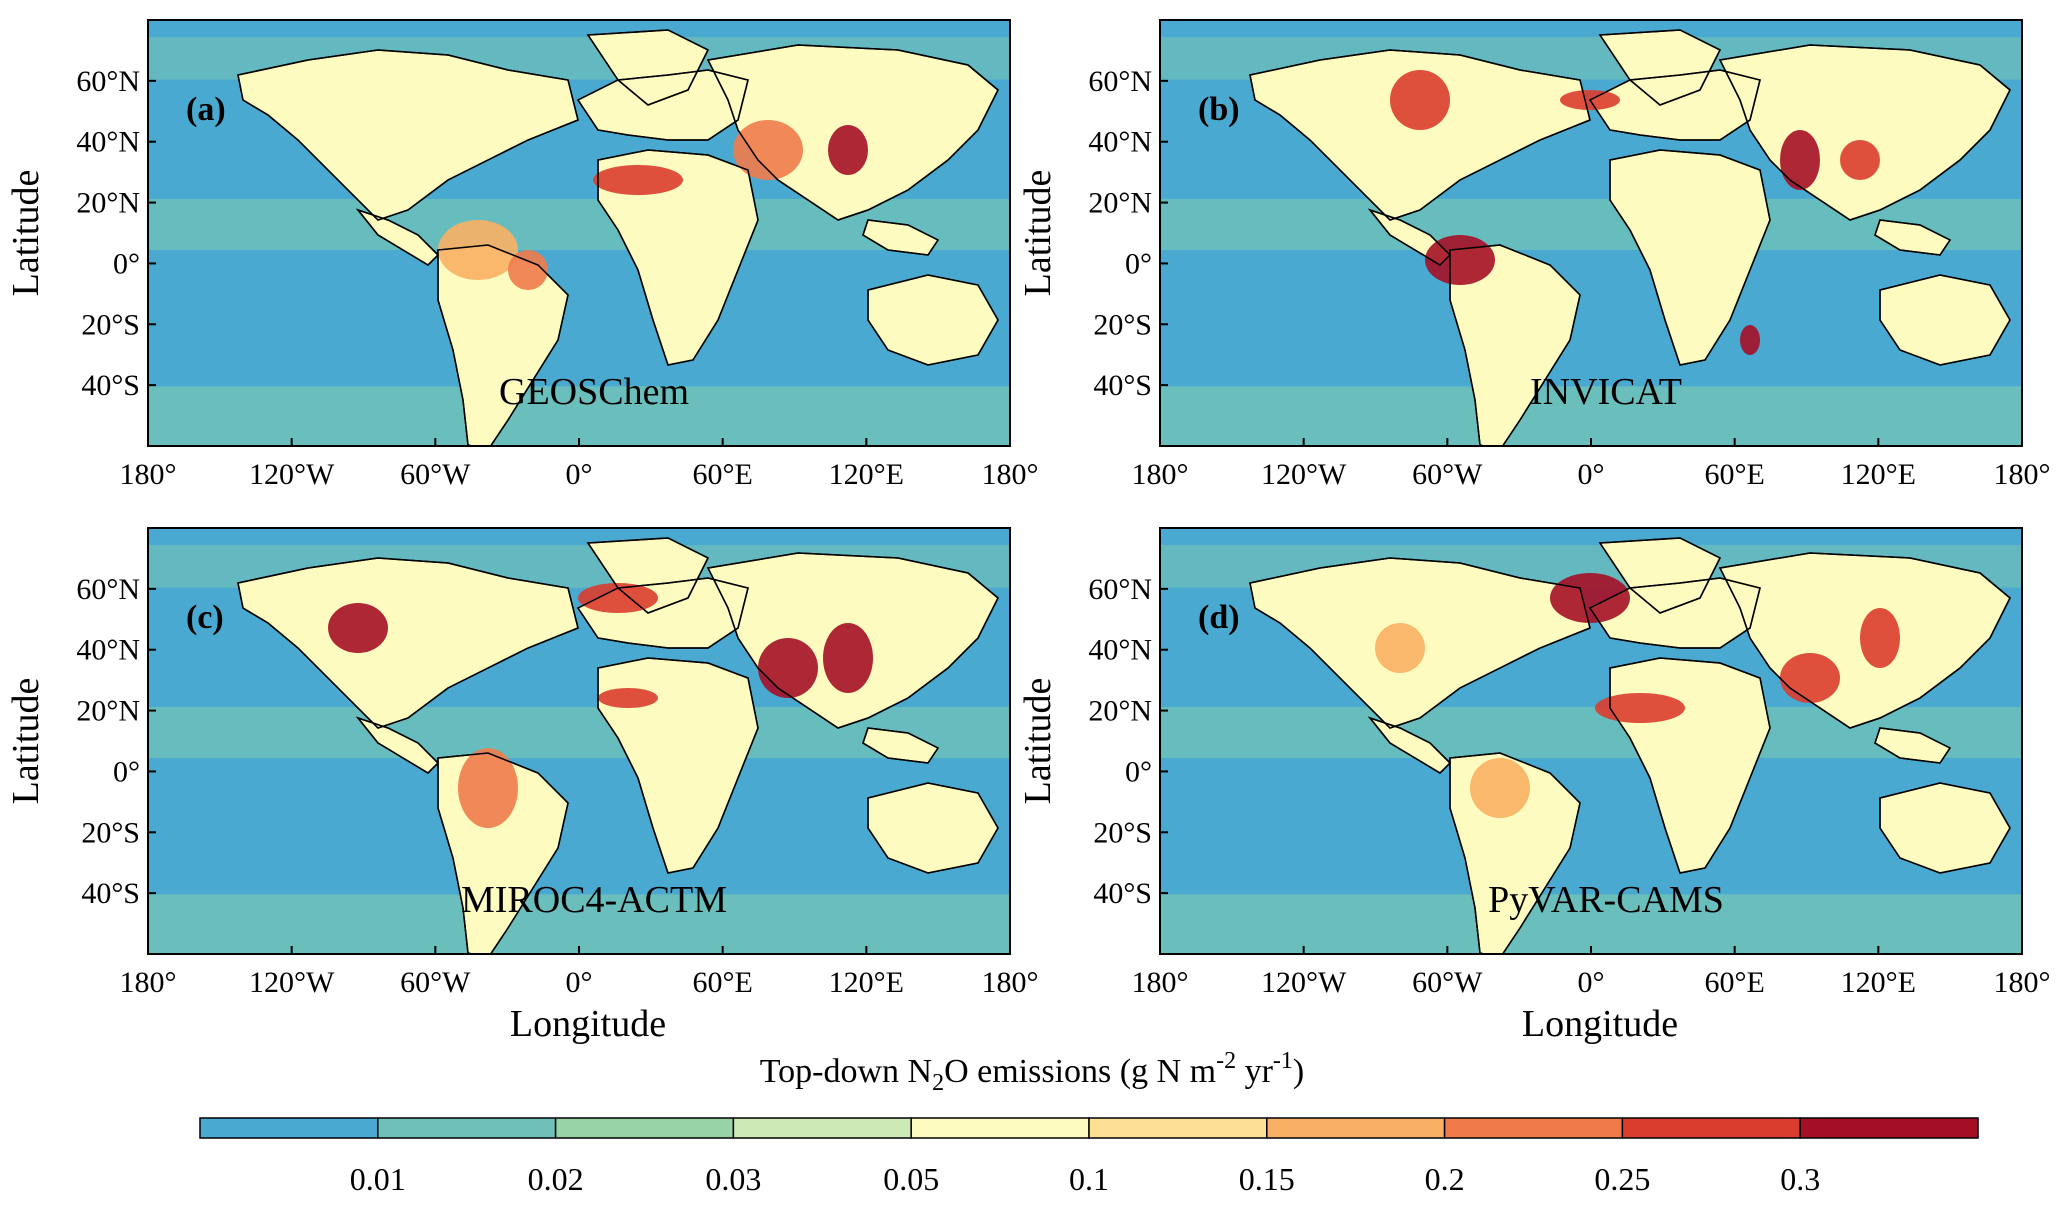 The image size is (2067, 1206). I want to click on colorbar-tick-label: 0.05, so click(911, 1179).